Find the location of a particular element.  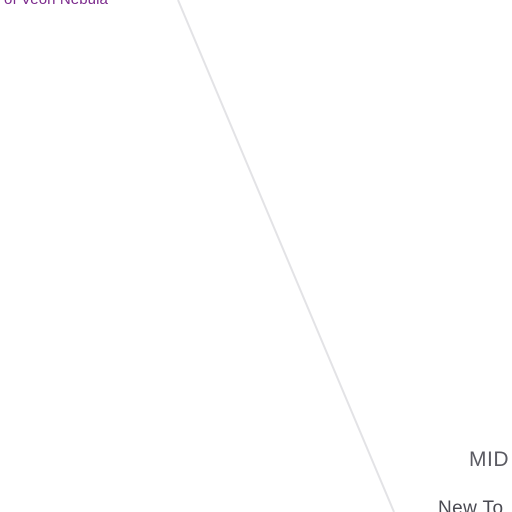

mid-section-label: MID is located at coordinates (489, 459).